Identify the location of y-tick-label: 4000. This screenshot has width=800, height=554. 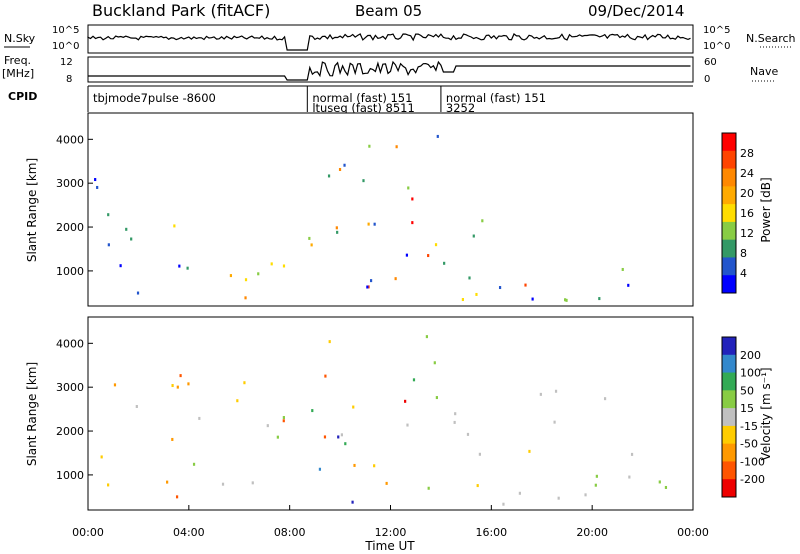
(70, 343).